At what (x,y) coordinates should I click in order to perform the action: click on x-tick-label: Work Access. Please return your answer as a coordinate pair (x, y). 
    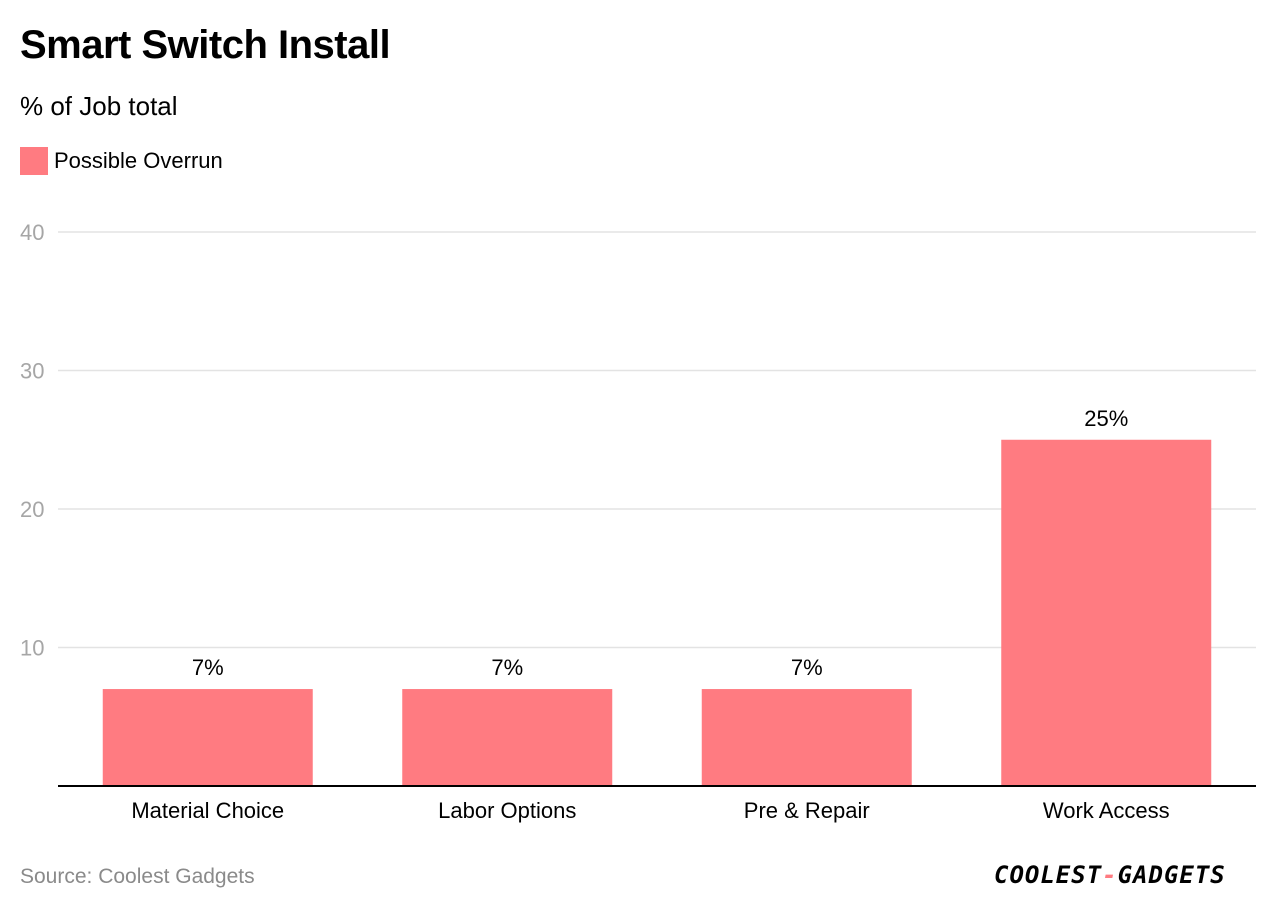
    Looking at the image, I should click on (1106, 810).